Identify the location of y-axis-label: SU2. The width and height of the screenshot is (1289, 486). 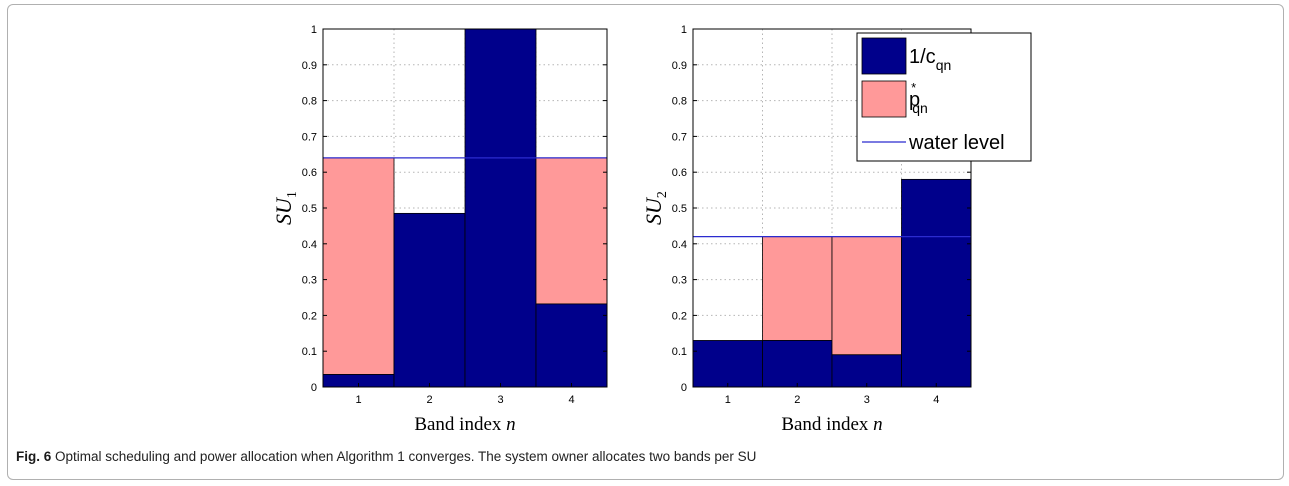
(655, 208).